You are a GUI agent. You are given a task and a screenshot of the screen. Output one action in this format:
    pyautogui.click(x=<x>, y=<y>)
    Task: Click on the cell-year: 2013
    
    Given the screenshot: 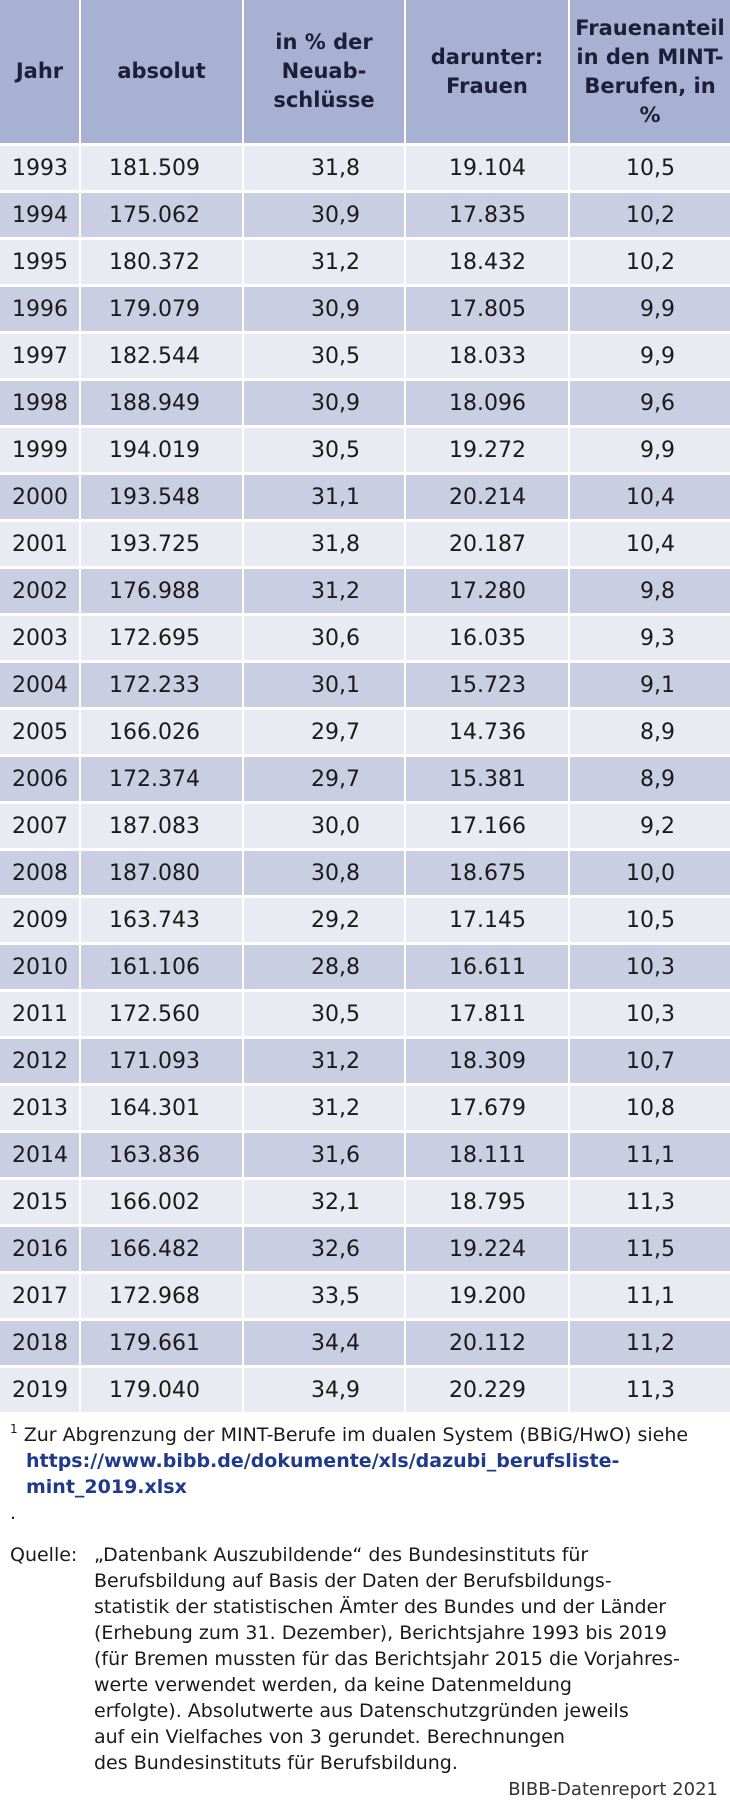 What is the action you would take?
    pyautogui.click(x=40, y=1108)
    